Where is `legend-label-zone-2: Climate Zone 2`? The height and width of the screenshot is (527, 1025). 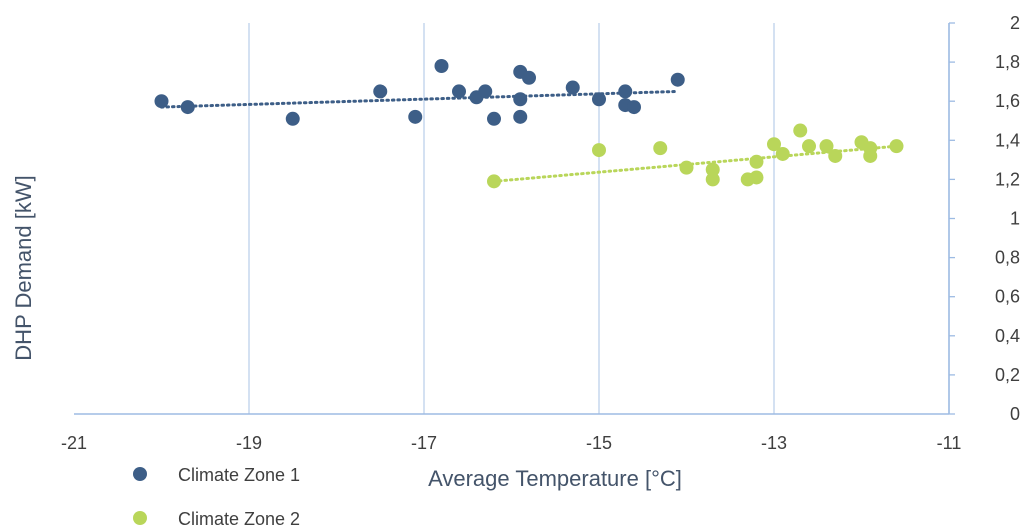 legend-label-zone-2: Climate Zone 2 is located at coordinates (239, 518).